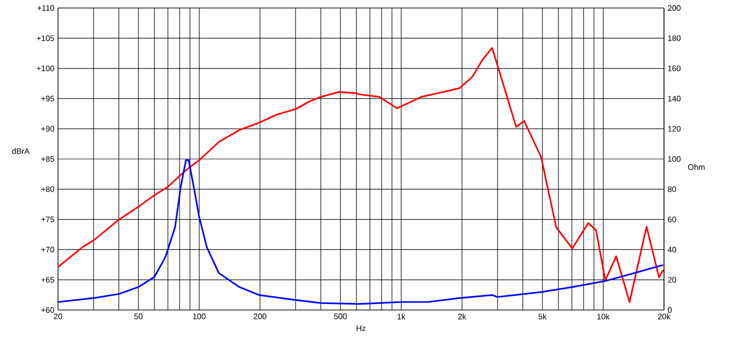  I want to click on y2-tick-label: 100, so click(674, 159).